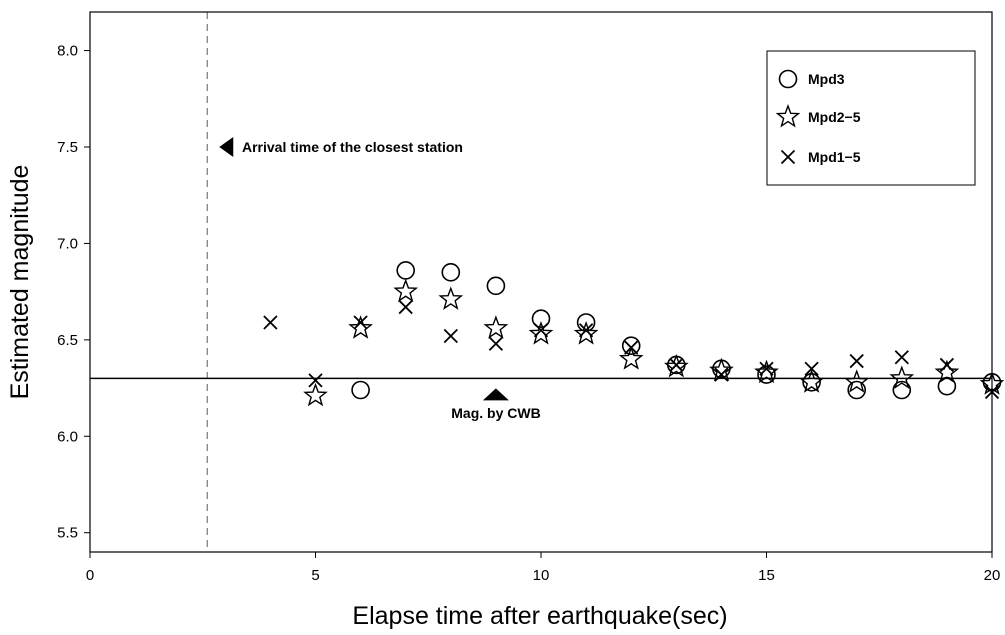  I want to click on cwb-magnitude-label: Mag. by CWB, so click(495, 413).